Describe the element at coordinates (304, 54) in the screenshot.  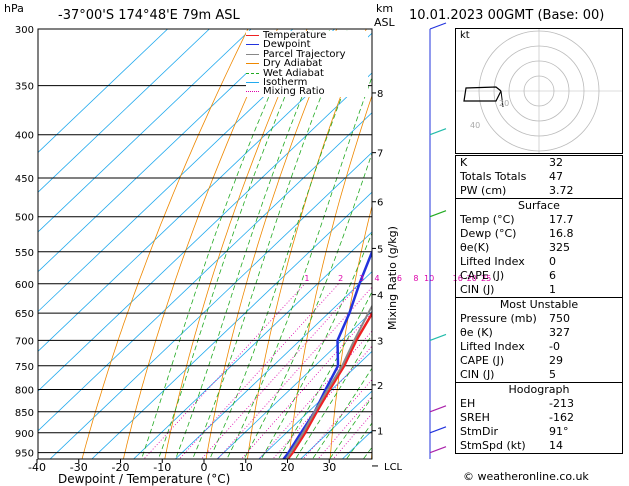
I see `legend-label: Parcel Trajectory` at that location.